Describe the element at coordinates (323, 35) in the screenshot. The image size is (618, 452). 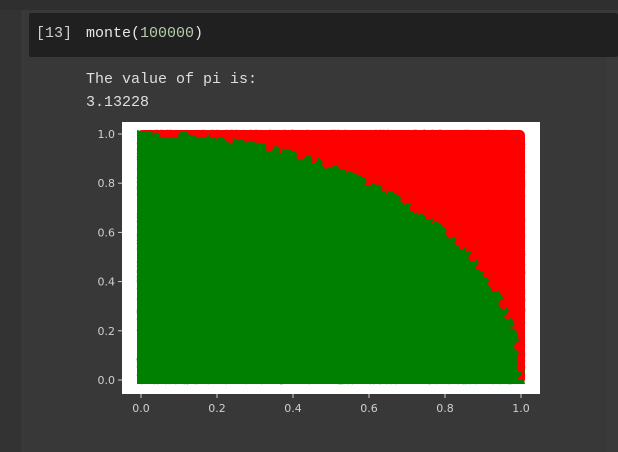
I see `code-cell-input: [13] monte(100000)` at that location.